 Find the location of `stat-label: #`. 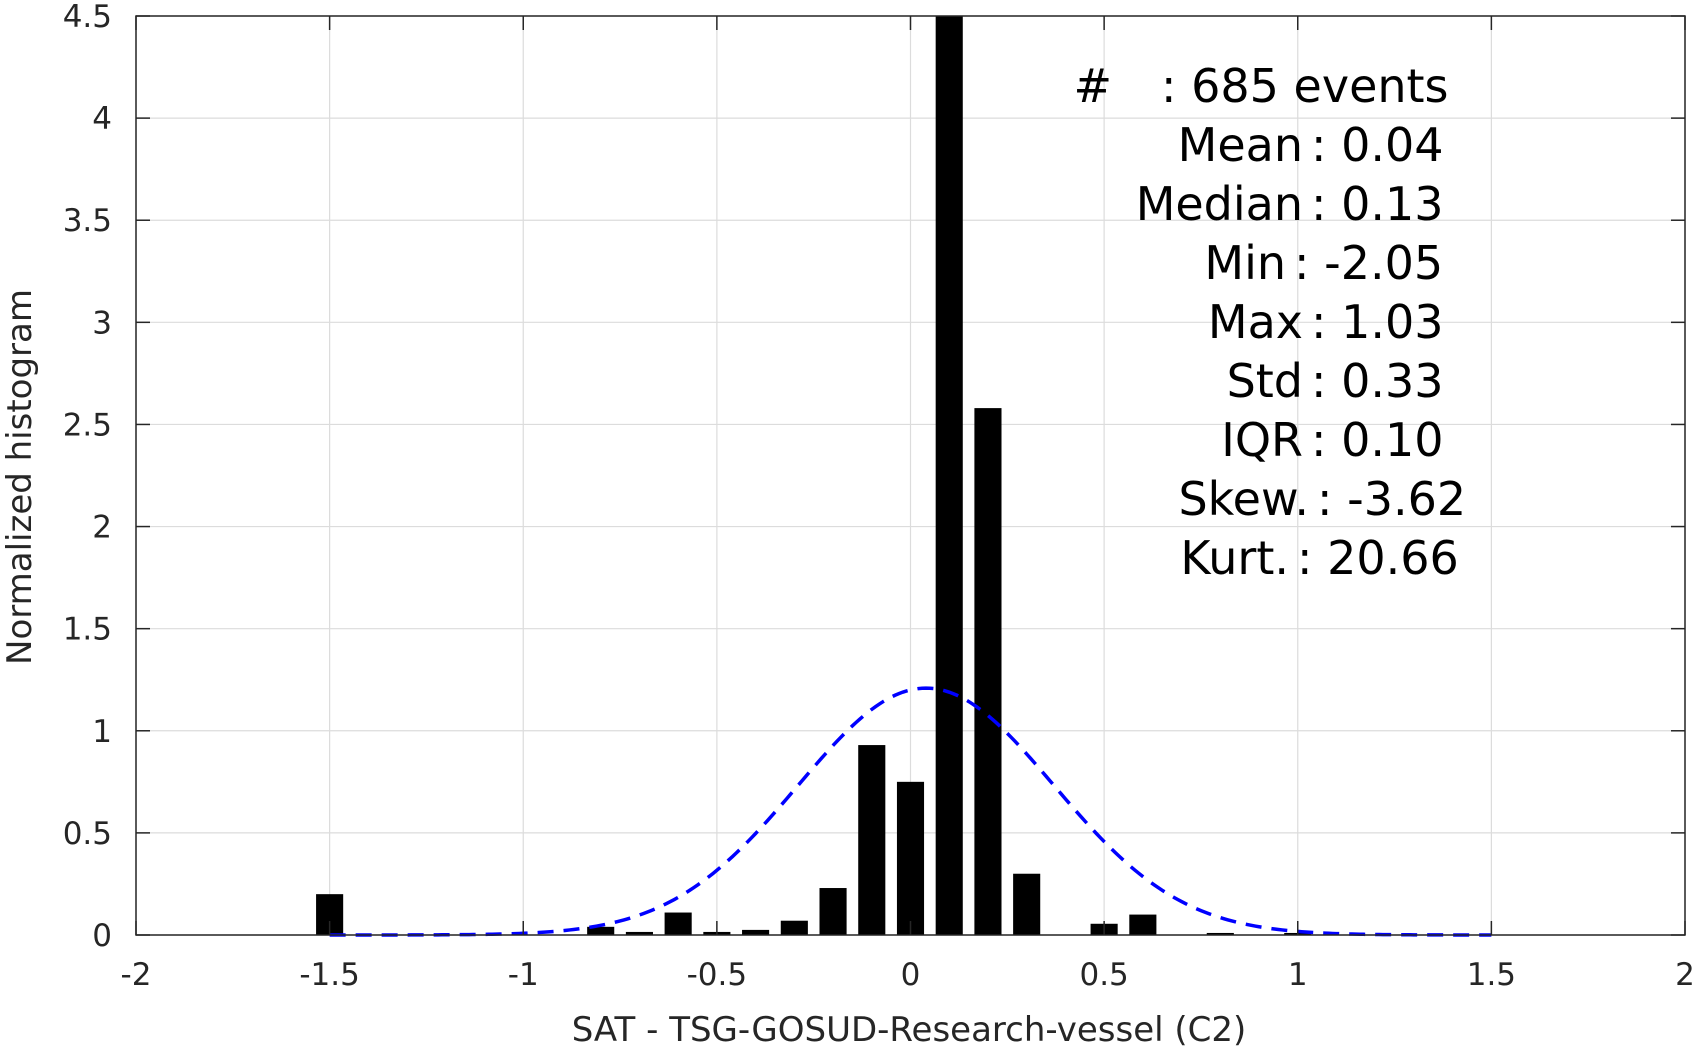

stat-label: # is located at coordinates (1092, 86).